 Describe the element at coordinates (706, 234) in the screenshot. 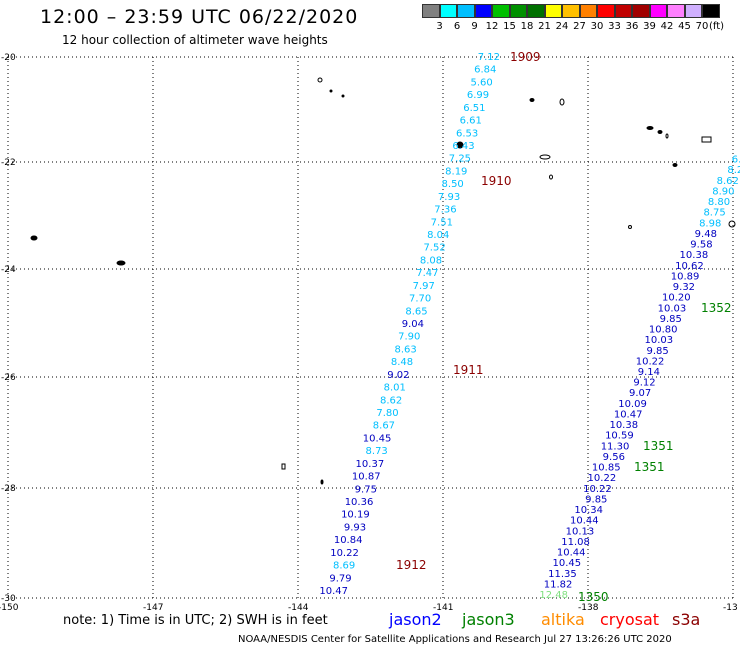

I see `wave-height-label: 9.48` at that location.